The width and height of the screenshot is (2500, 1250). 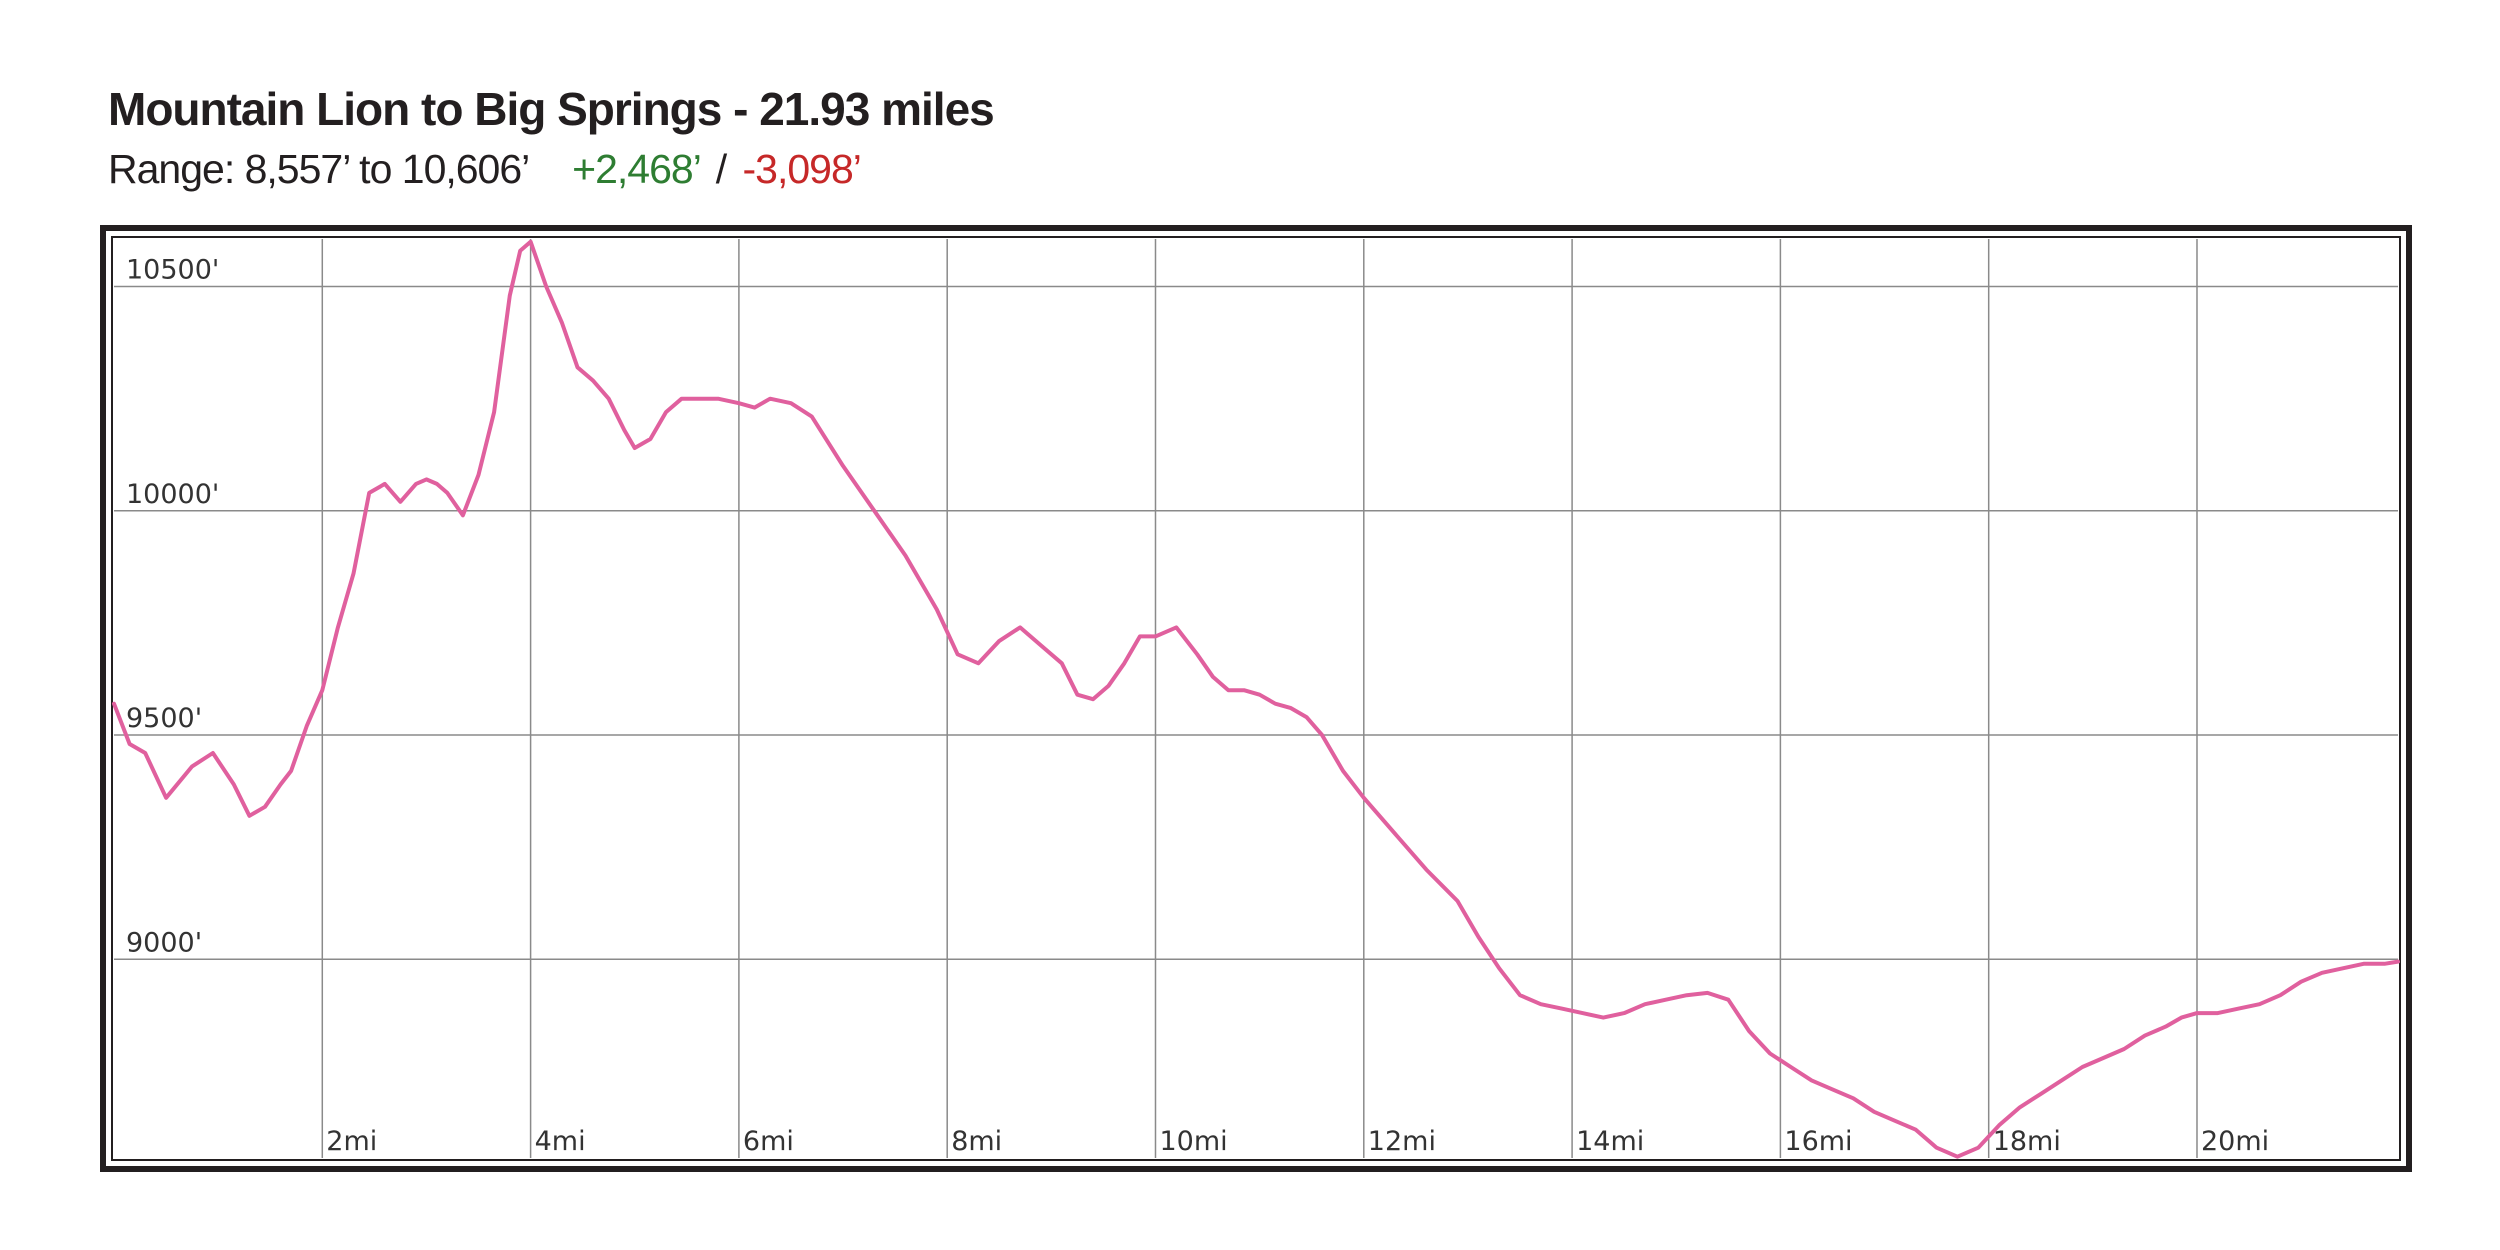 What do you see at coordinates (2235, 1141) in the screenshot?
I see `x-tick-label: 20mi` at bounding box center [2235, 1141].